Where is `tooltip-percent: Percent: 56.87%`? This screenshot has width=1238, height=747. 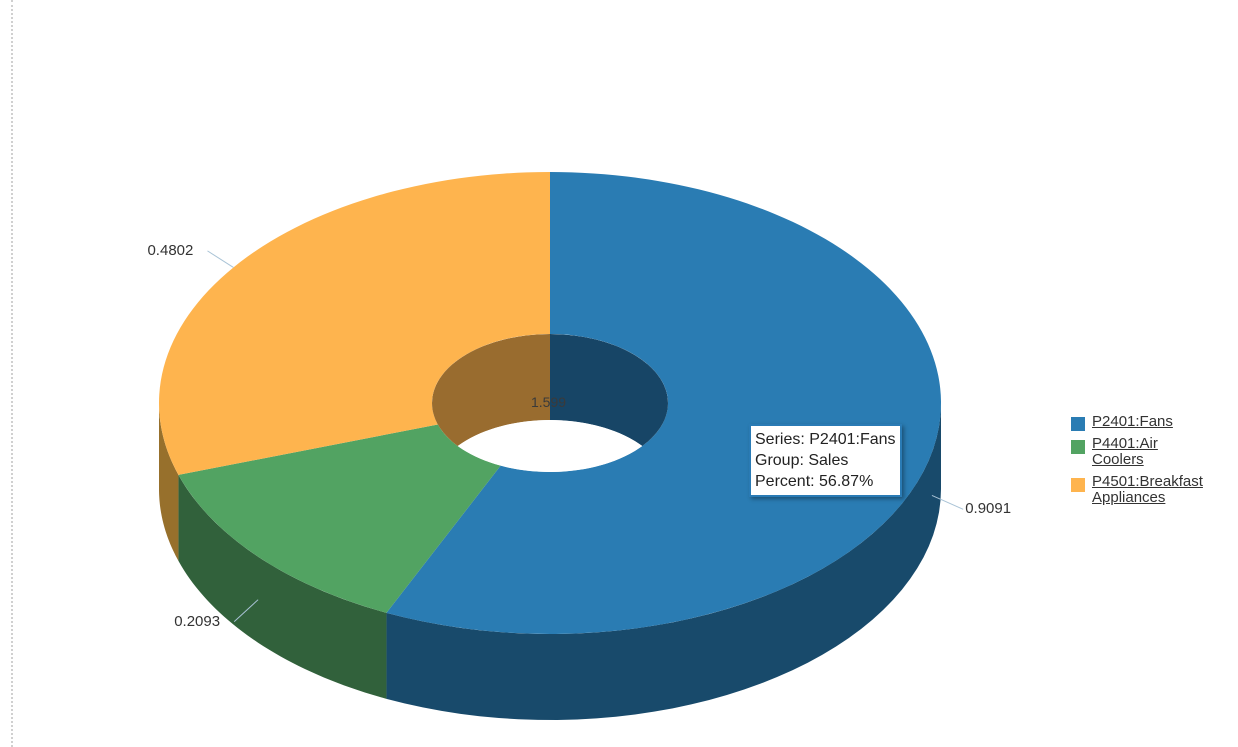 tooltip-percent: Percent: 56.87% is located at coordinates (814, 481).